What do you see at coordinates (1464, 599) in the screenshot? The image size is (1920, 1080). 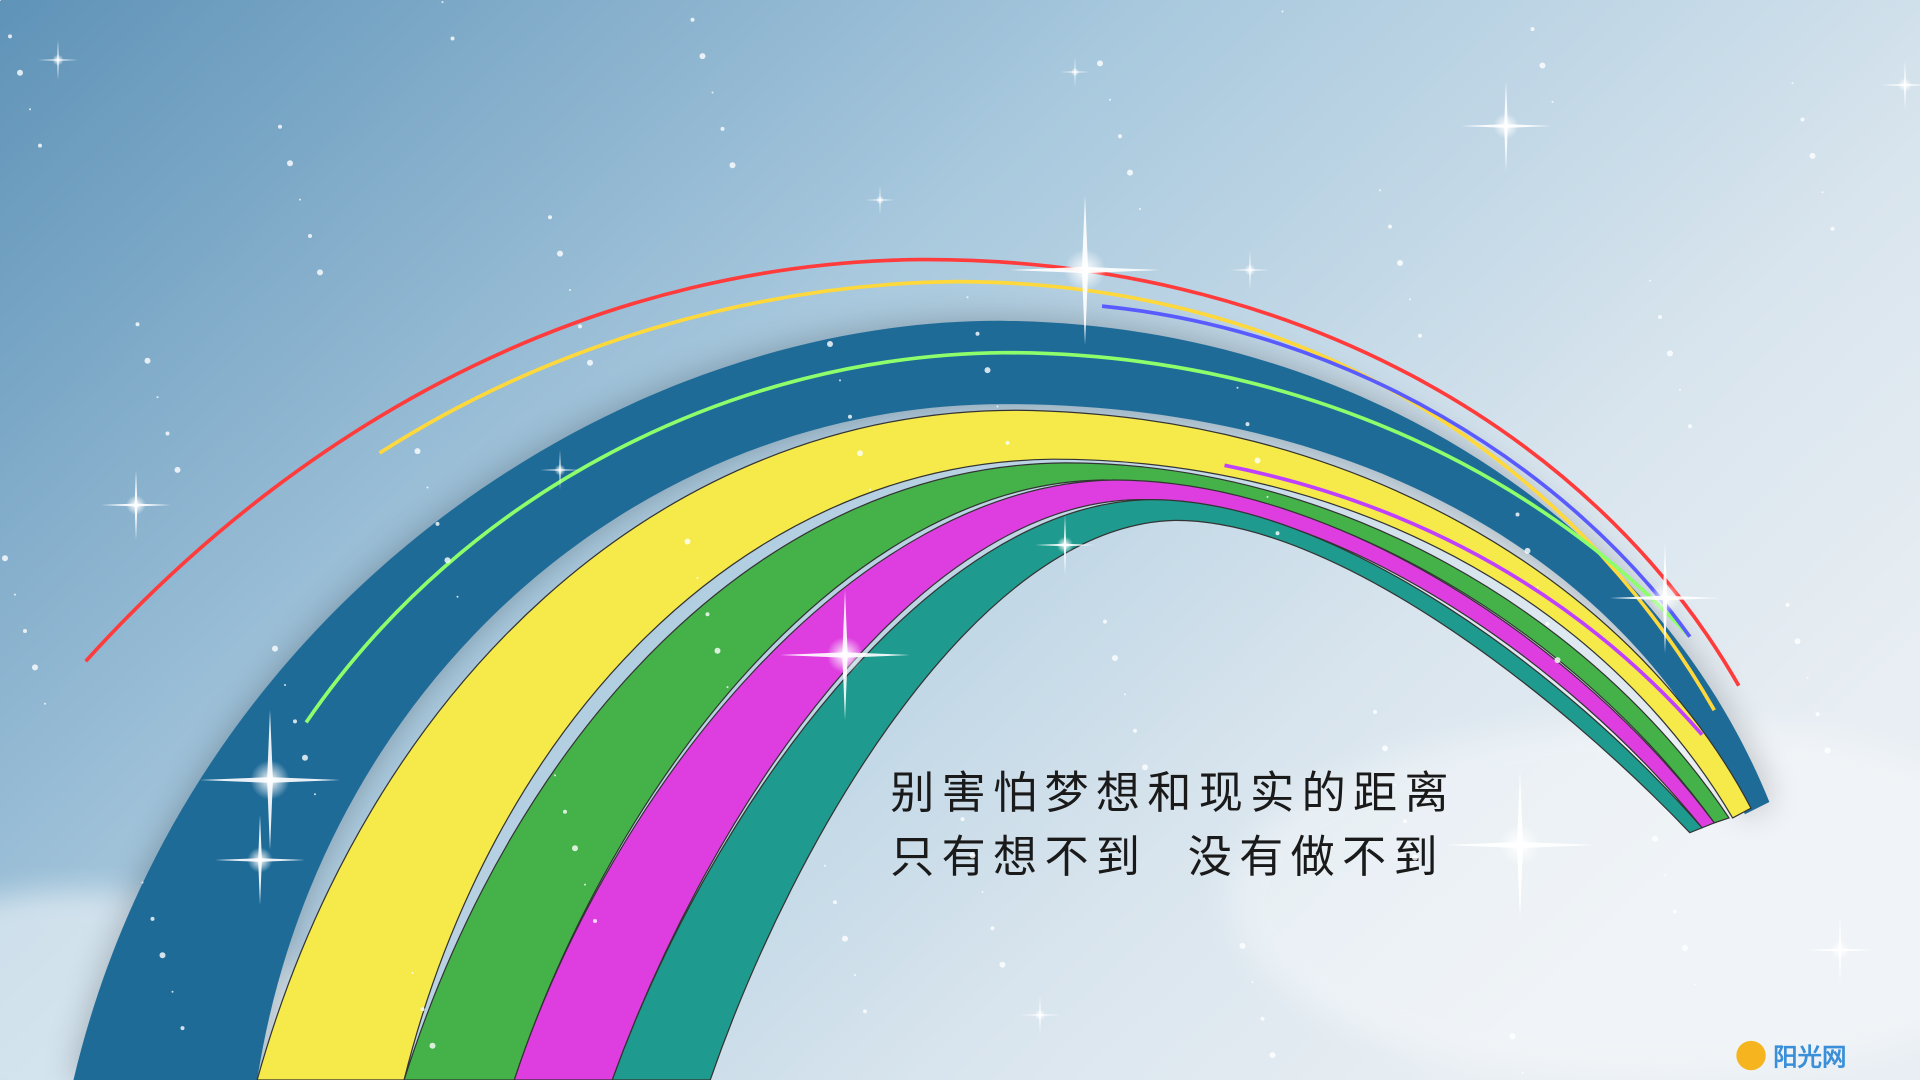 I see `light-arc` at bounding box center [1464, 599].